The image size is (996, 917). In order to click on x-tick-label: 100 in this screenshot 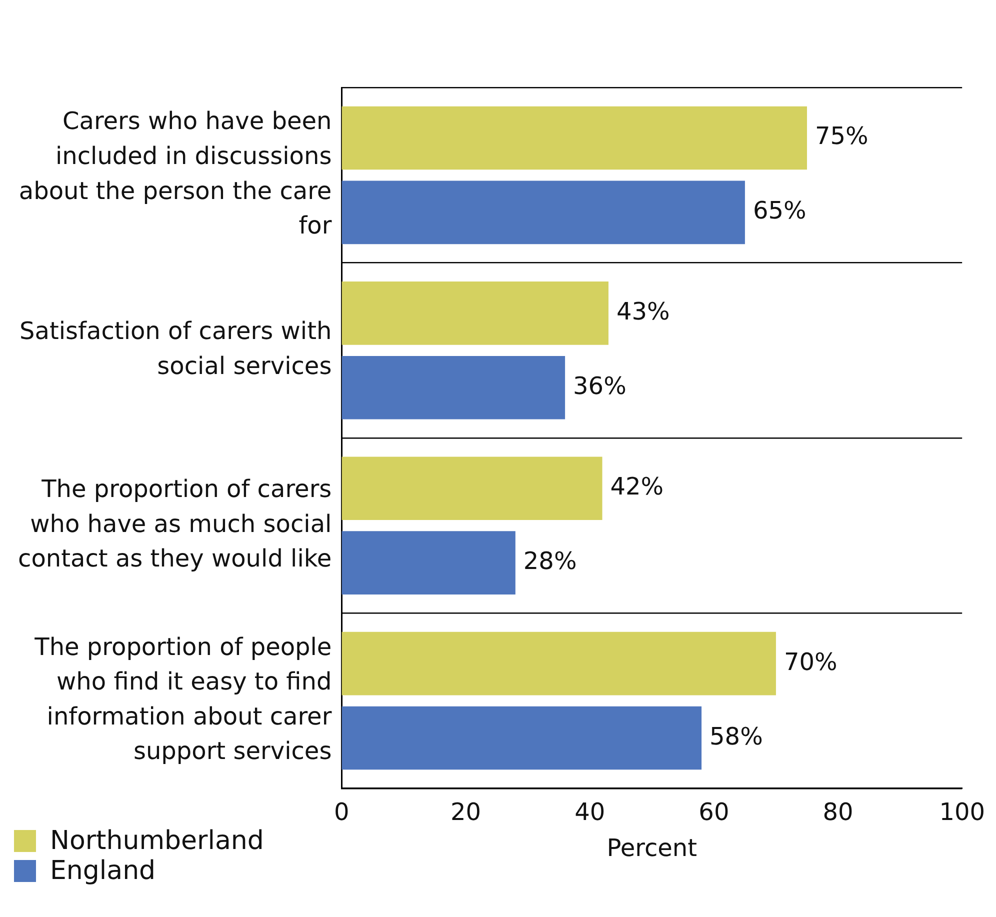, I will do `click(962, 812)`.